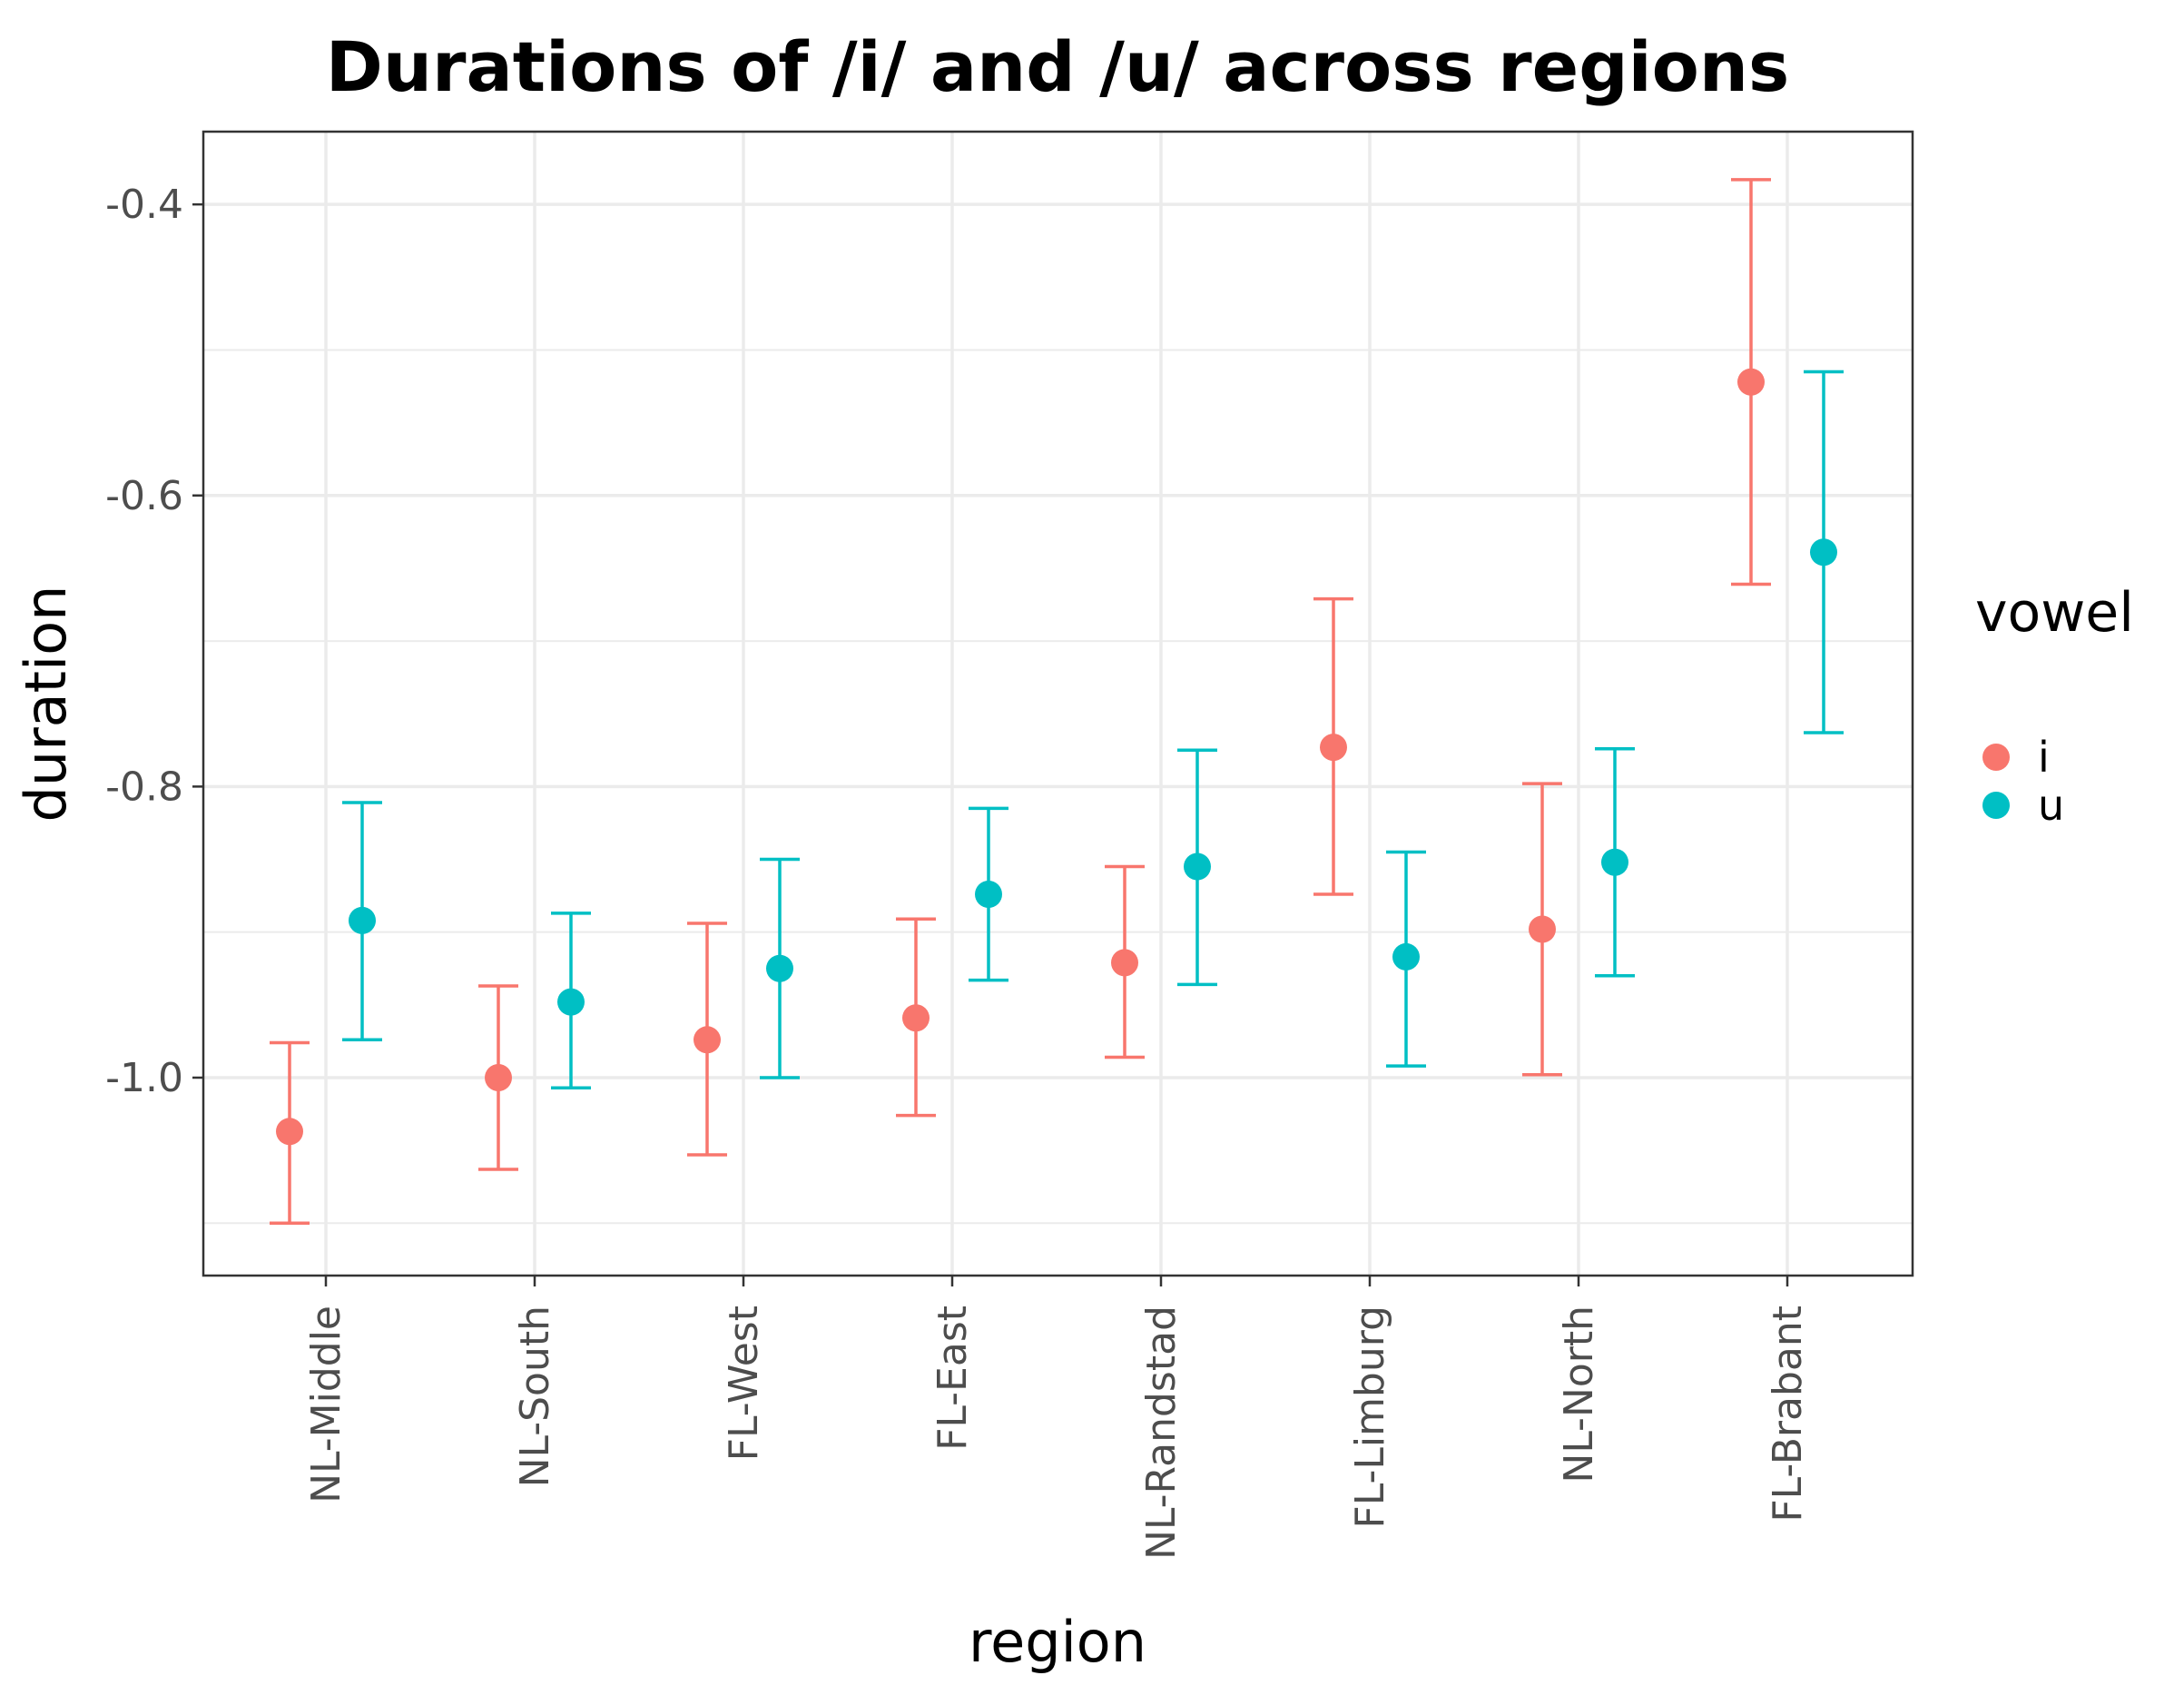 The image size is (2184, 1705). Describe the element at coordinates (1057, 1642) in the screenshot. I see `x-axis-title: region` at that location.